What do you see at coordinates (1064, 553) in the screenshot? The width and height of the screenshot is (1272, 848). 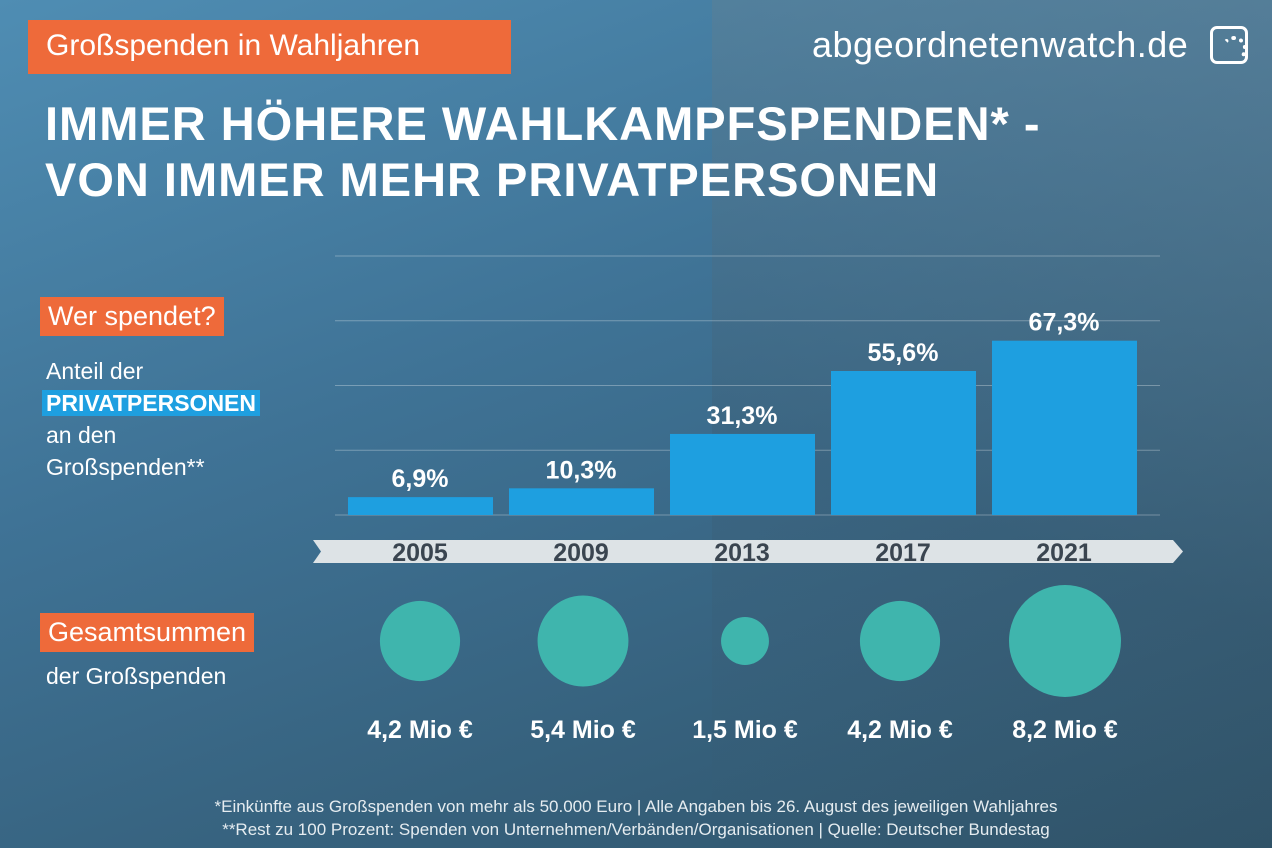 I see `year-label: 2021` at bounding box center [1064, 553].